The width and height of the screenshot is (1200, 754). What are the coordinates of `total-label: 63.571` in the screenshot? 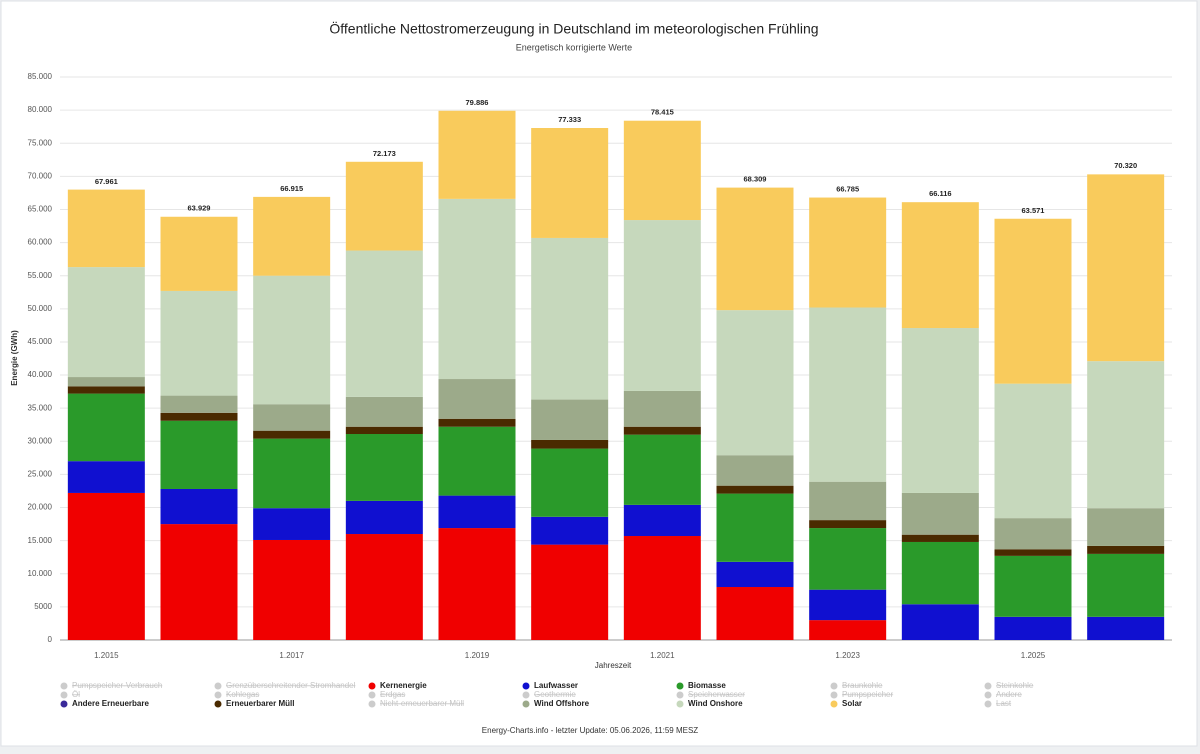 It's located at (1033, 210).